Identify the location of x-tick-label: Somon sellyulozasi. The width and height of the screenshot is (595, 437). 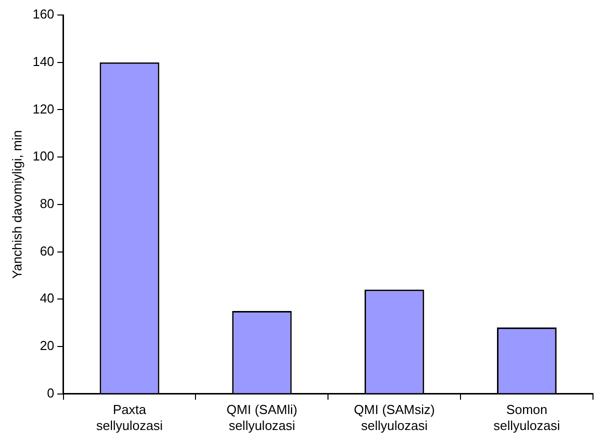
(527, 417).